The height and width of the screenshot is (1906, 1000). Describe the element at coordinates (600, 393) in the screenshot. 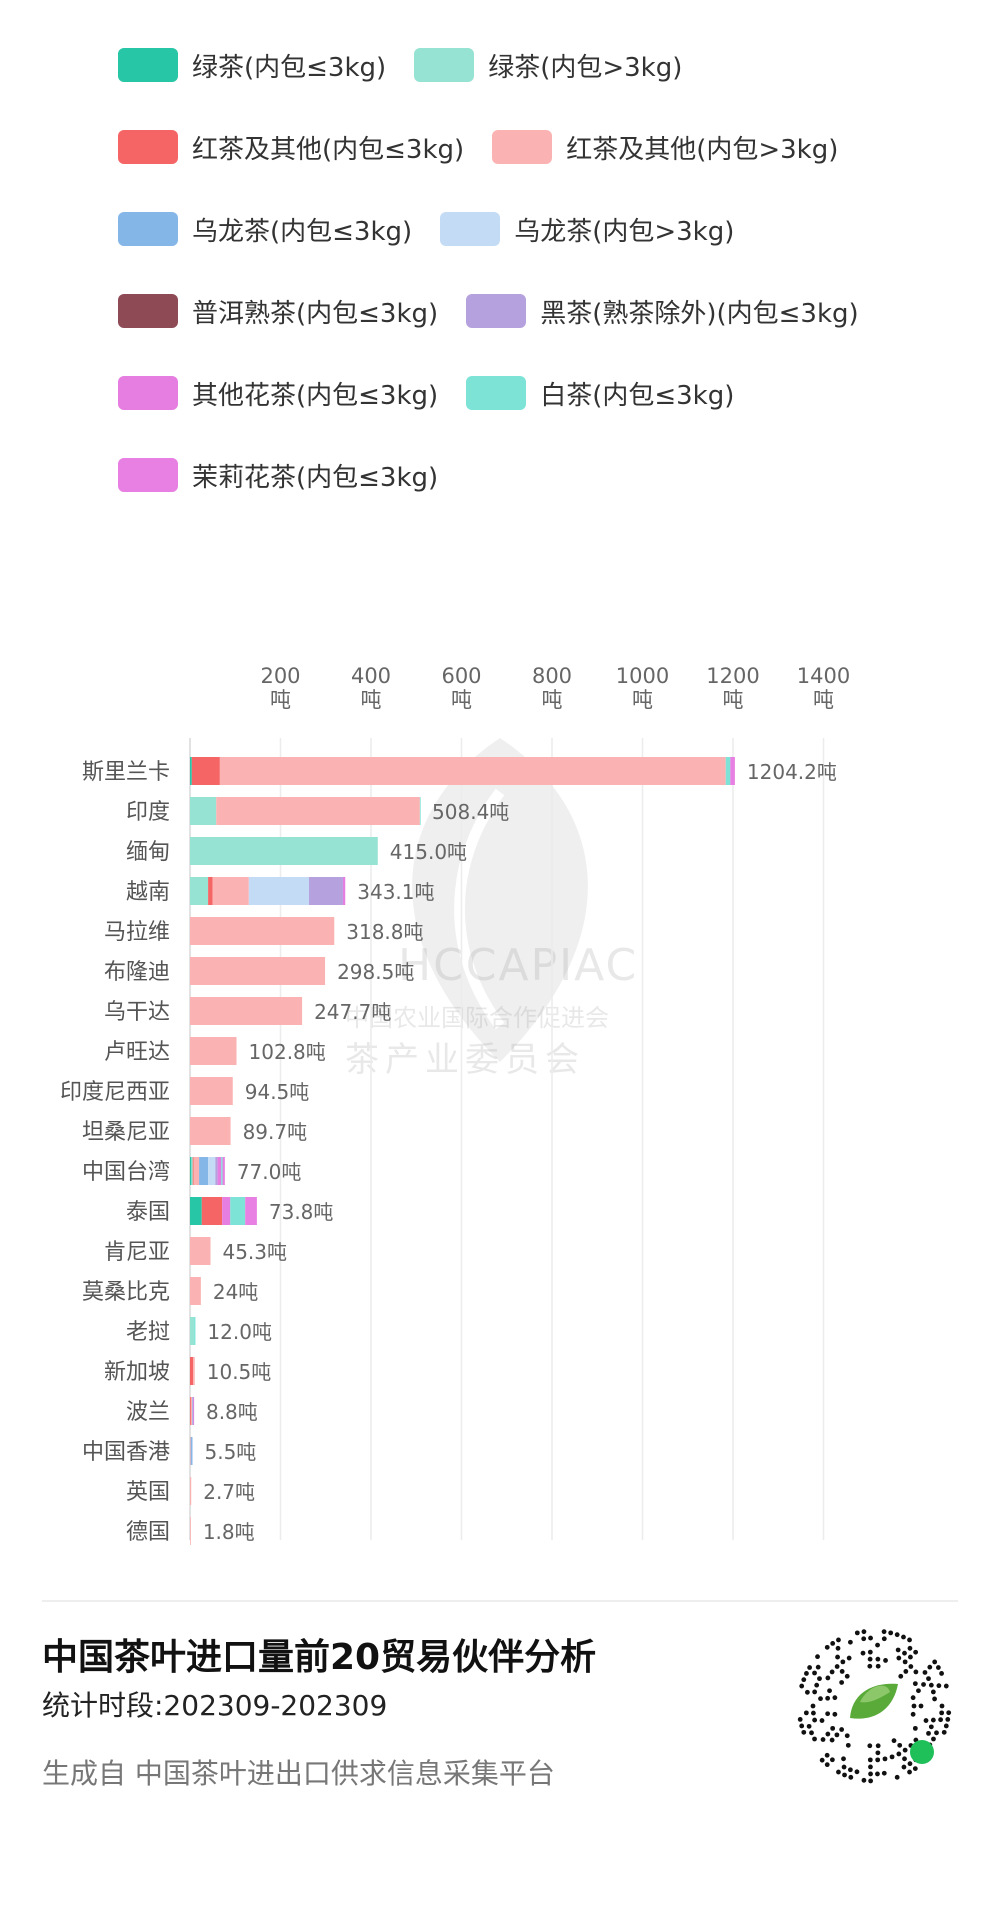

I see `legend-item: 白茶(内包≤3kg)` at that location.